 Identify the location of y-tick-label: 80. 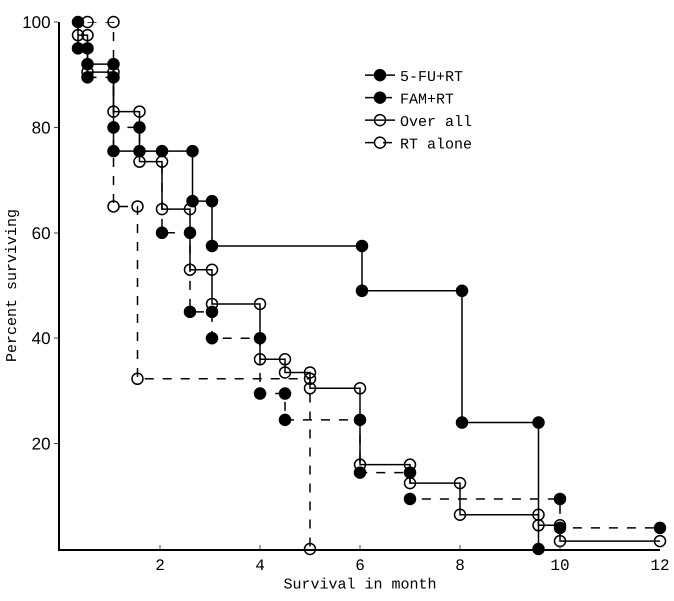
(41, 128).